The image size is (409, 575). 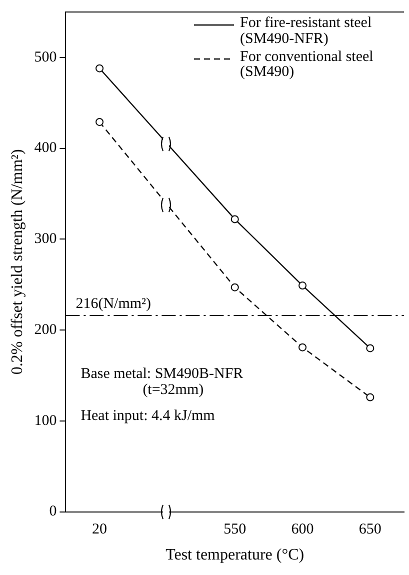 I want to click on y-axis-title: 0.2% offset yield strength (N/mm²), so click(x=17, y=262).